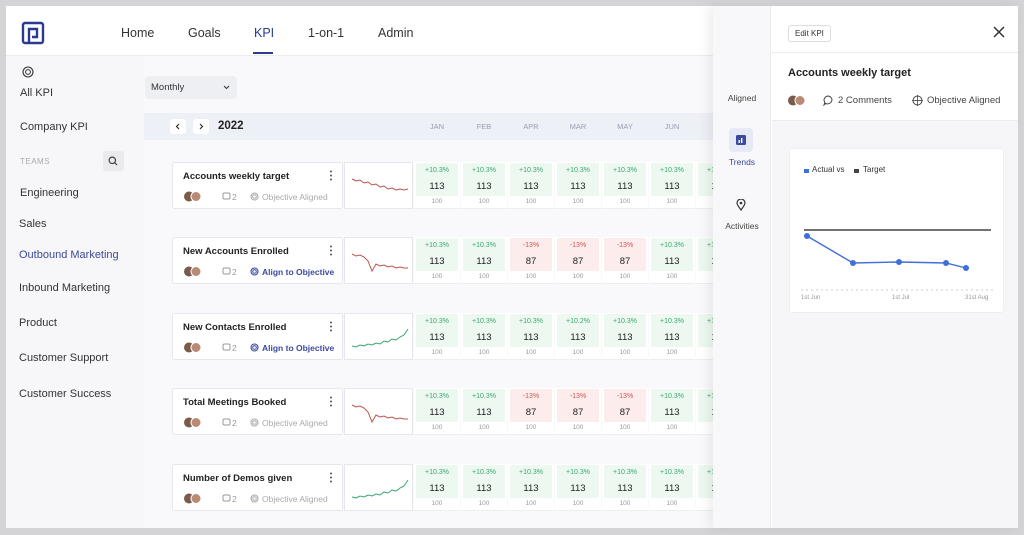  What do you see at coordinates (977, 298) in the screenshot?
I see `x-label: 31st Aug` at bounding box center [977, 298].